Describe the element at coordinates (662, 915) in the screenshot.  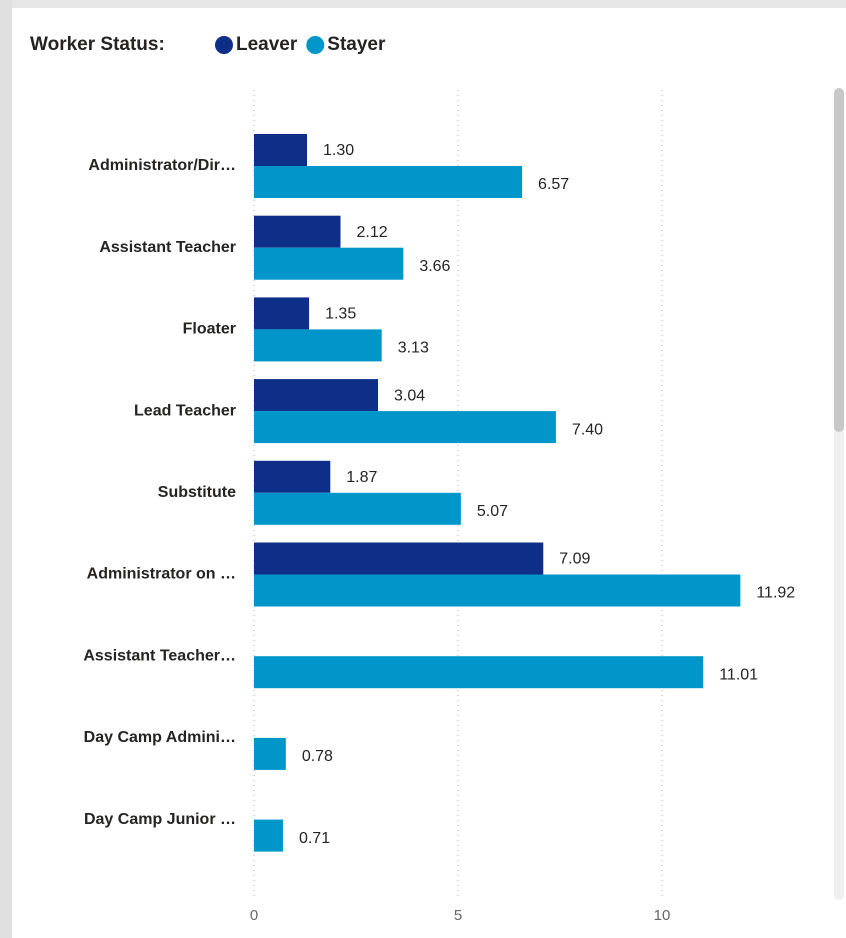
I see `x-tick-label: 10` at that location.